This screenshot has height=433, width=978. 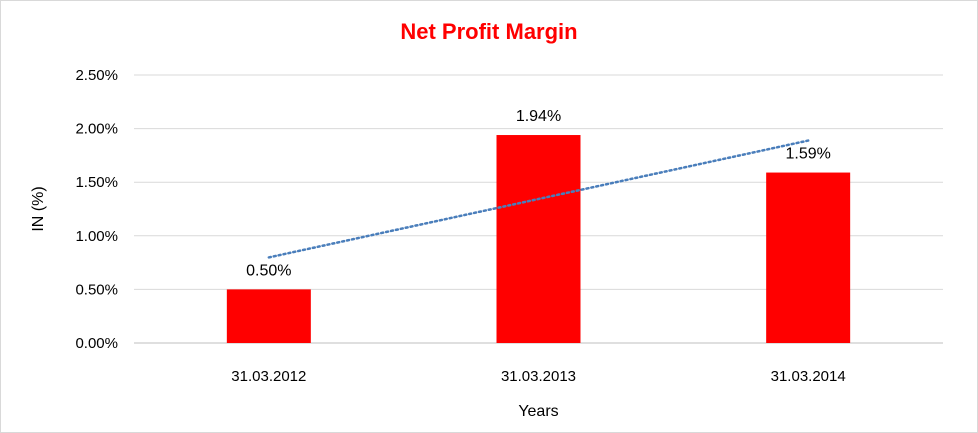 What do you see at coordinates (807, 154) in the screenshot?
I see `data-label: 1.59%` at bounding box center [807, 154].